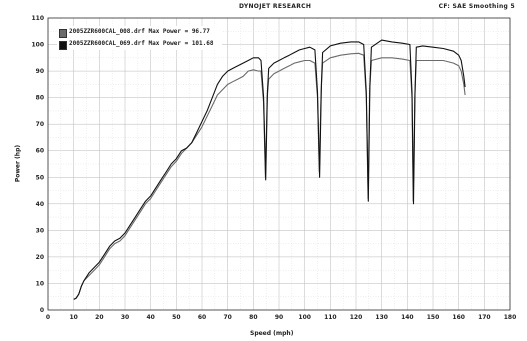  What do you see at coordinates (407, 317) in the screenshot?
I see `x-tick-label: 140` at bounding box center [407, 317].